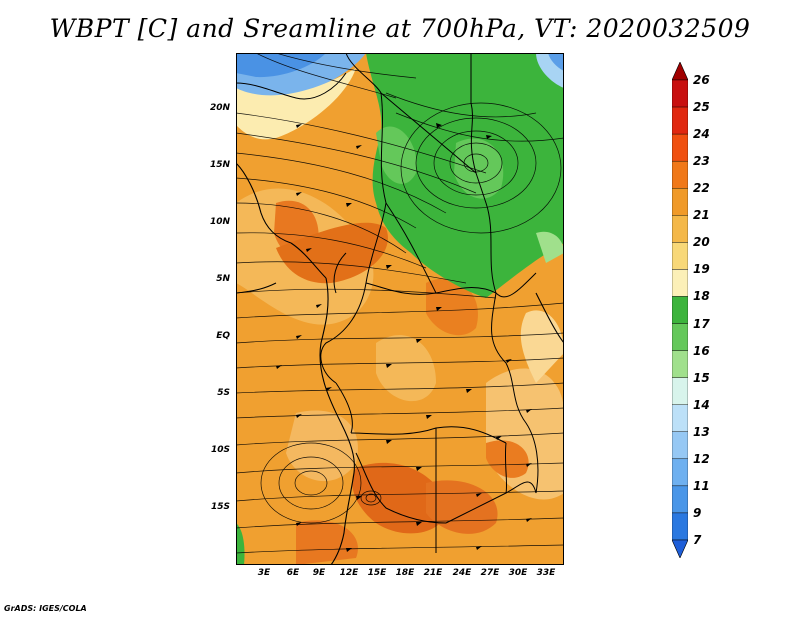 Image resolution: width=800 pixels, height=618 pixels. I want to click on field-light-corner, so click(296, 104).